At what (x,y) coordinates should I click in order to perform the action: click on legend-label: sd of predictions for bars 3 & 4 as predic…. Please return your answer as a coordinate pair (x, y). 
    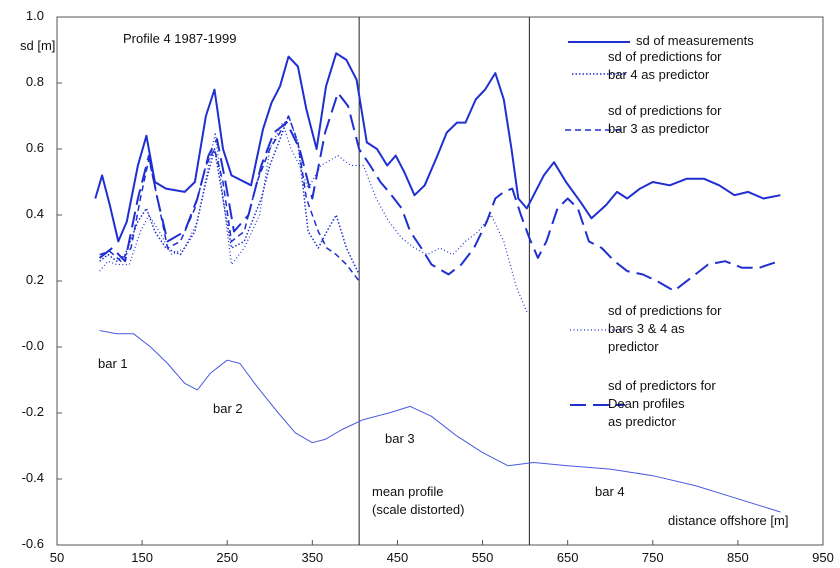
    Looking at the image, I should click on (665, 328).